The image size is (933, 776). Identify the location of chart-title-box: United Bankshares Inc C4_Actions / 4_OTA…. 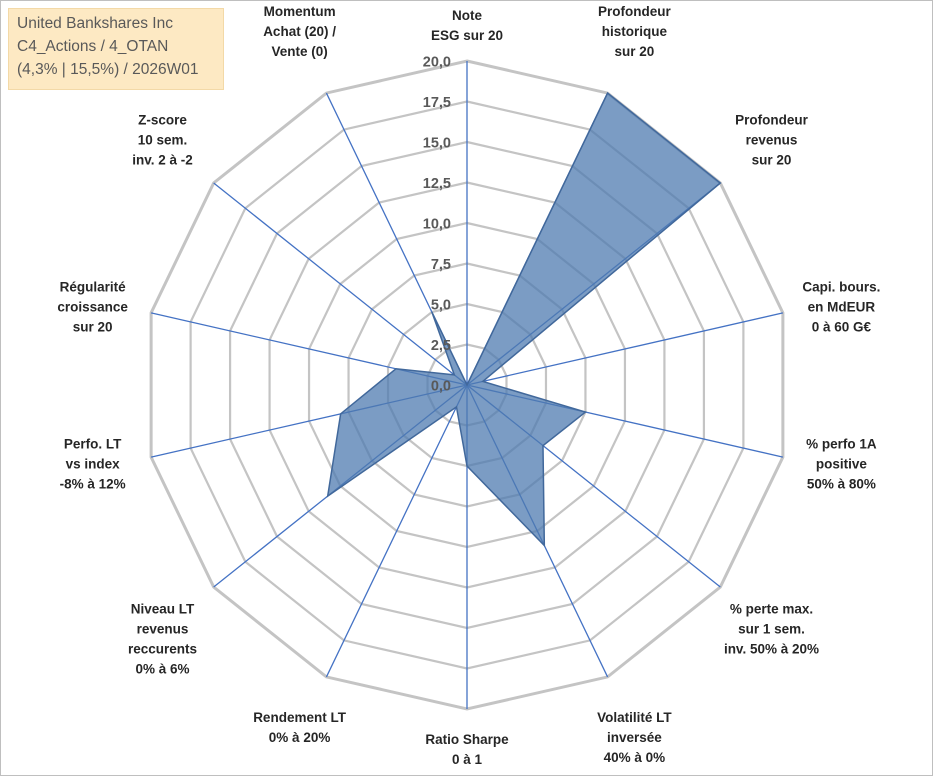
(116, 49).